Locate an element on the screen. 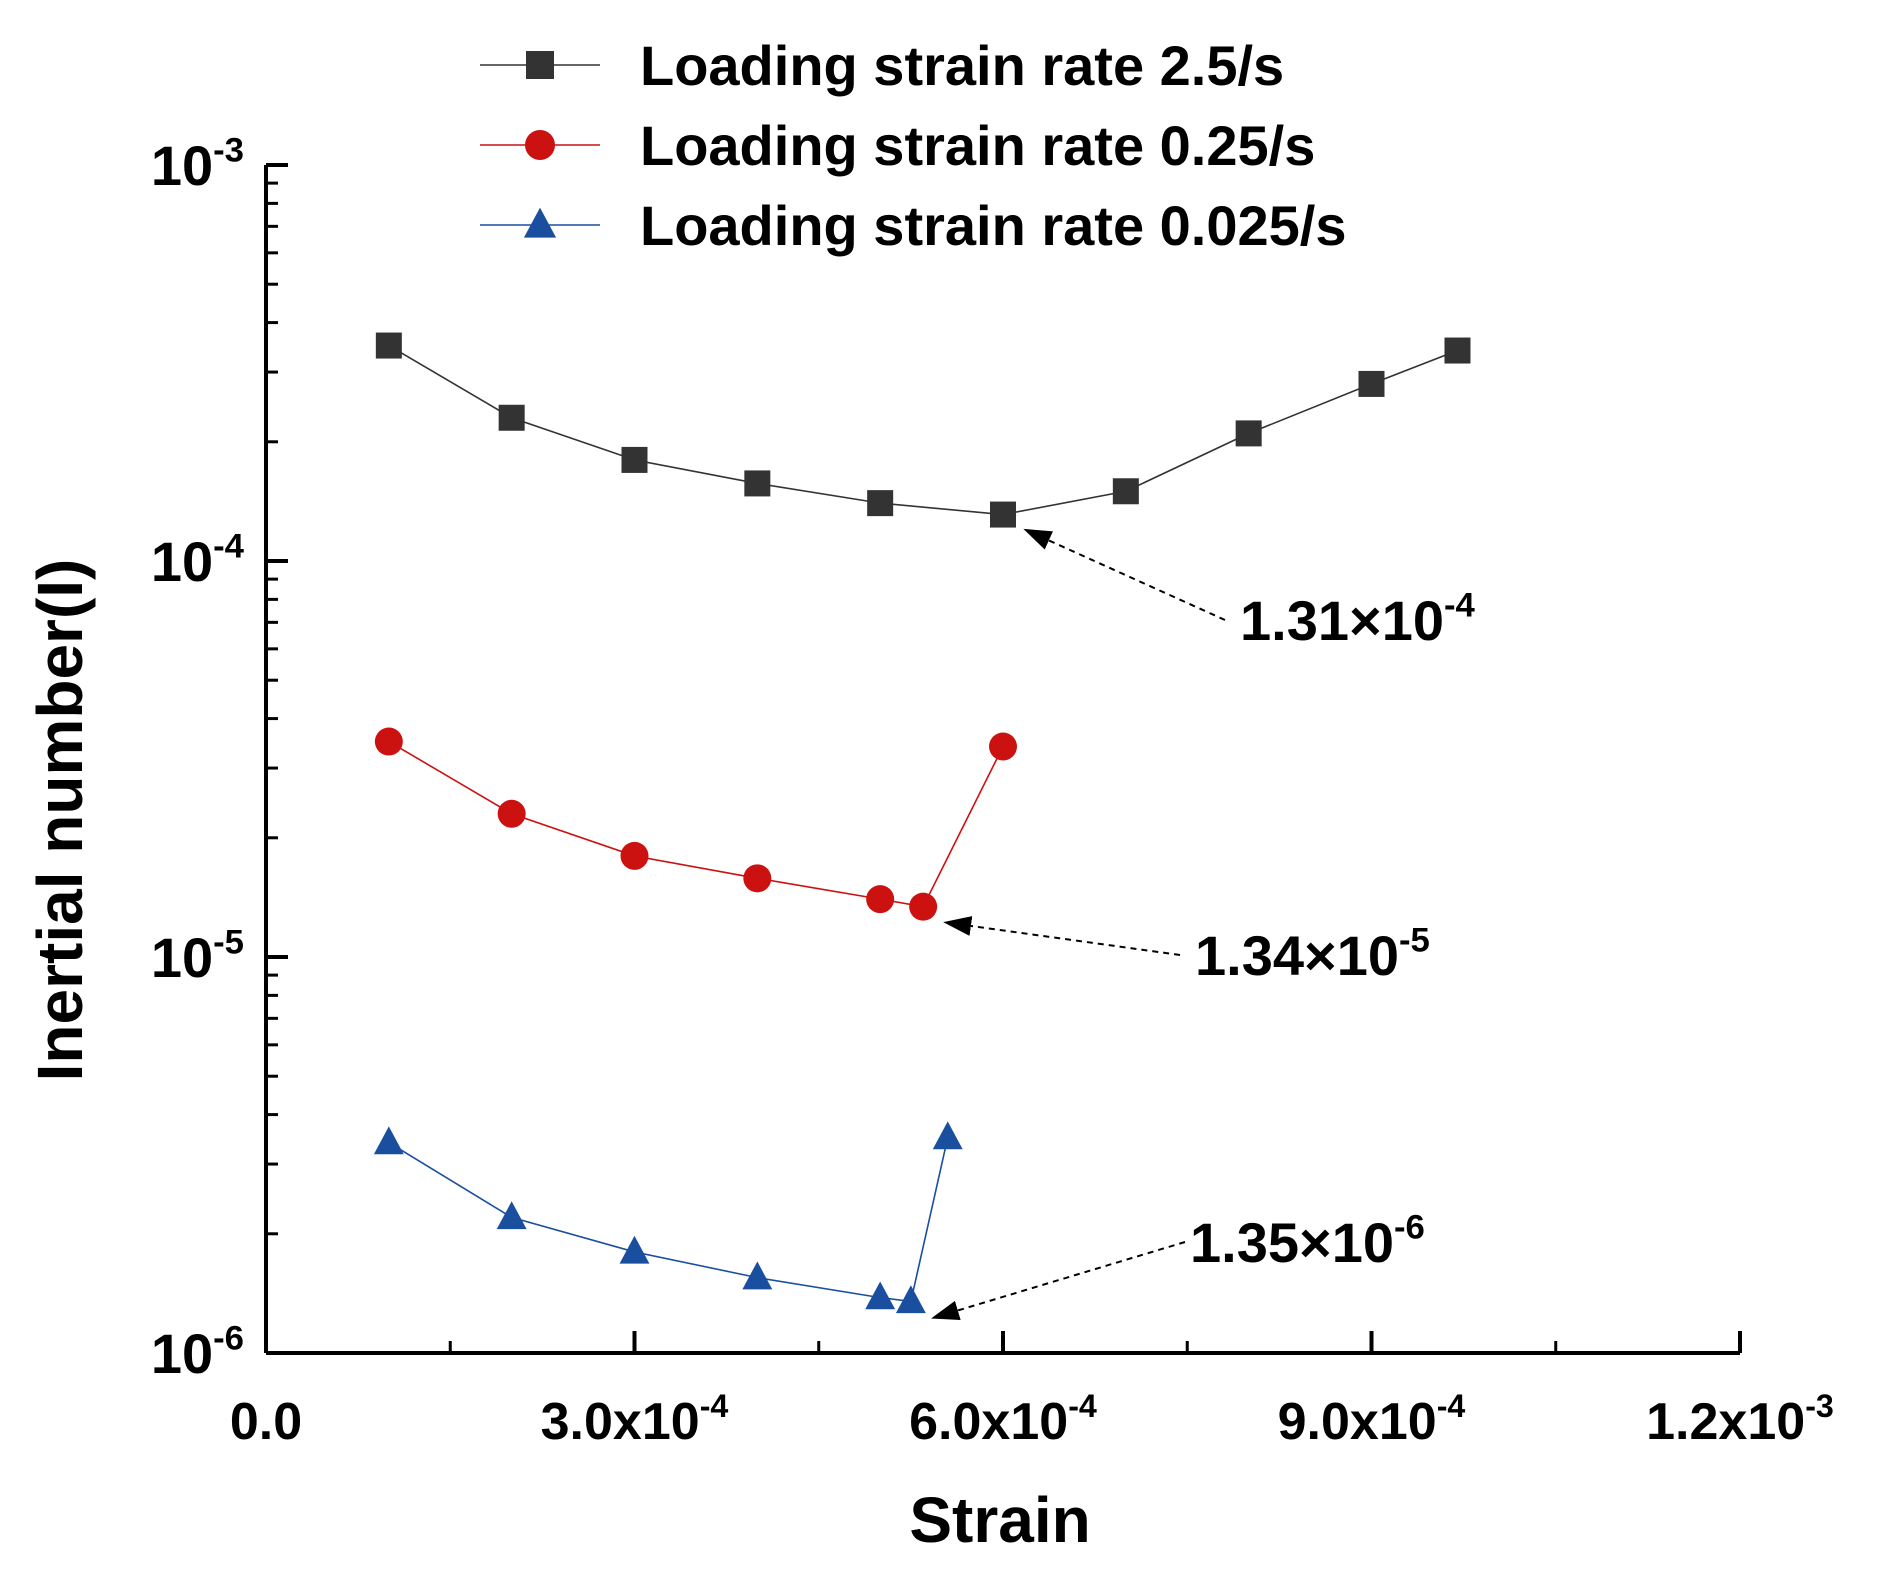 The width and height of the screenshot is (1885, 1579). legend-item-1: Loading strain rate 2.5/s is located at coordinates (882, 65).